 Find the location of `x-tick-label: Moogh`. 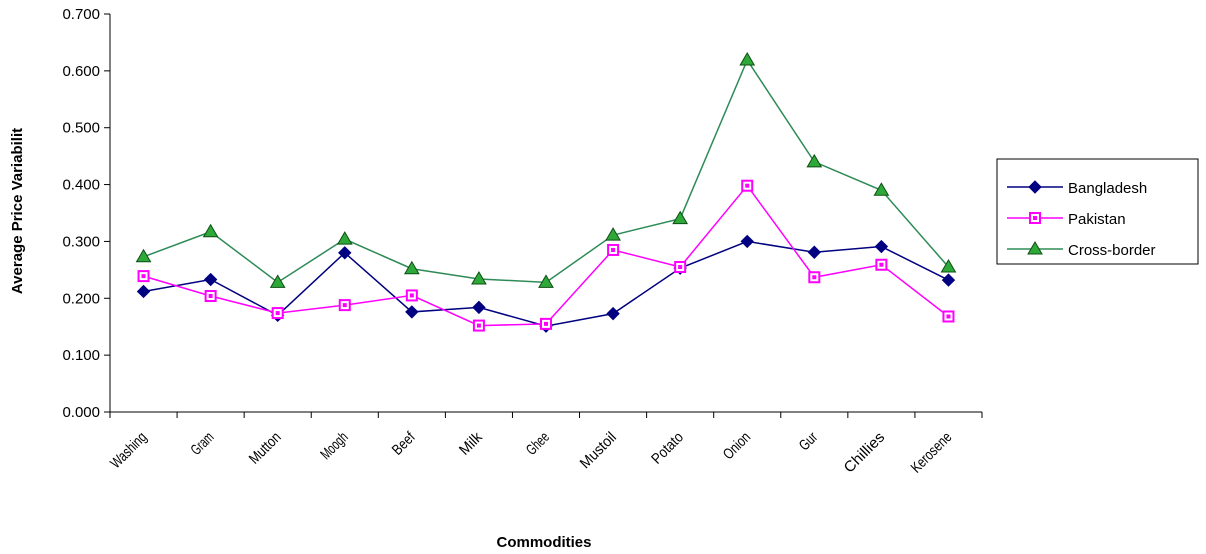

x-tick-label: Moogh is located at coordinates (334, 446).